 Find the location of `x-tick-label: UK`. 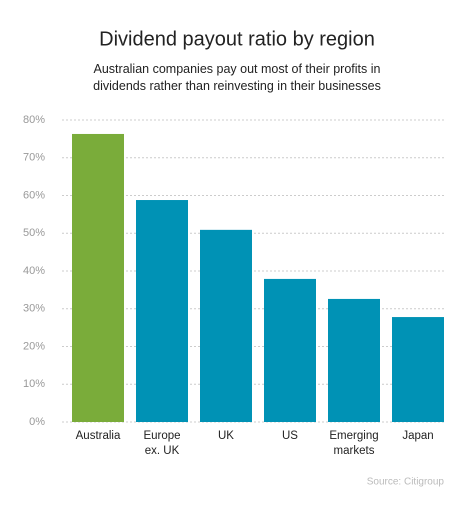

x-tick-label: UK is located at coordinates (226, 436).